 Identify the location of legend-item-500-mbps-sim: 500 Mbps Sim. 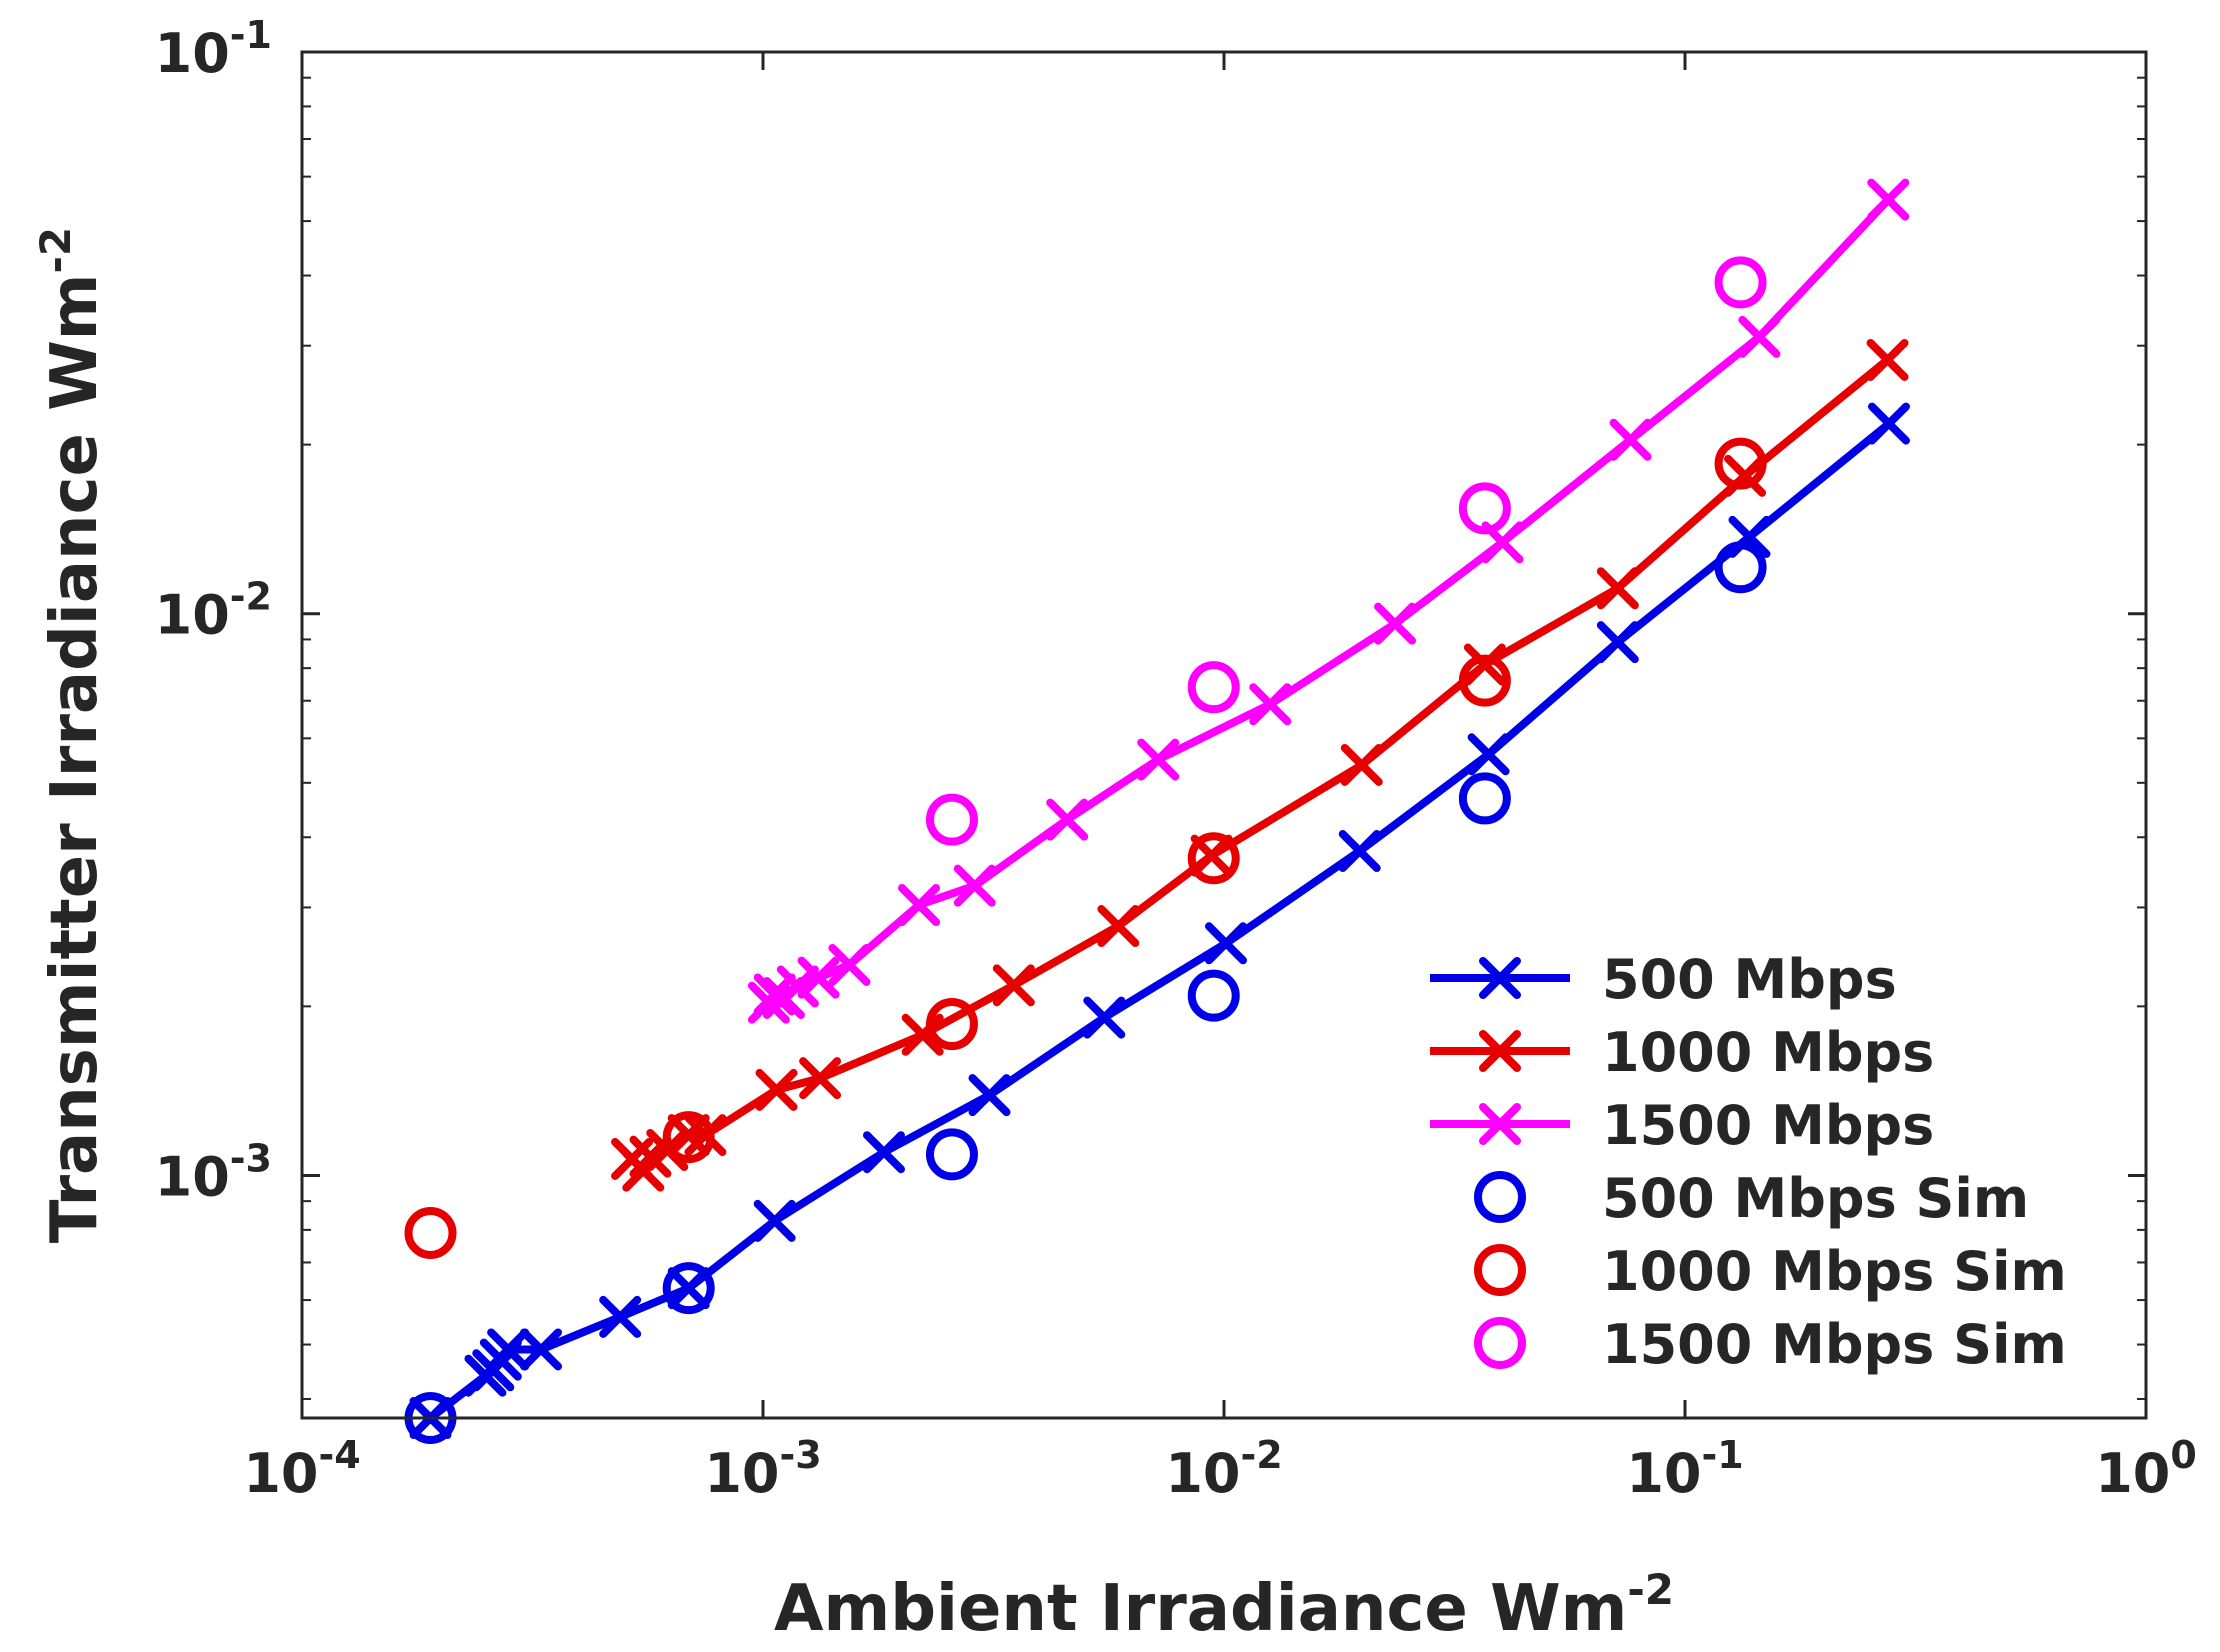
(1751, 1198).